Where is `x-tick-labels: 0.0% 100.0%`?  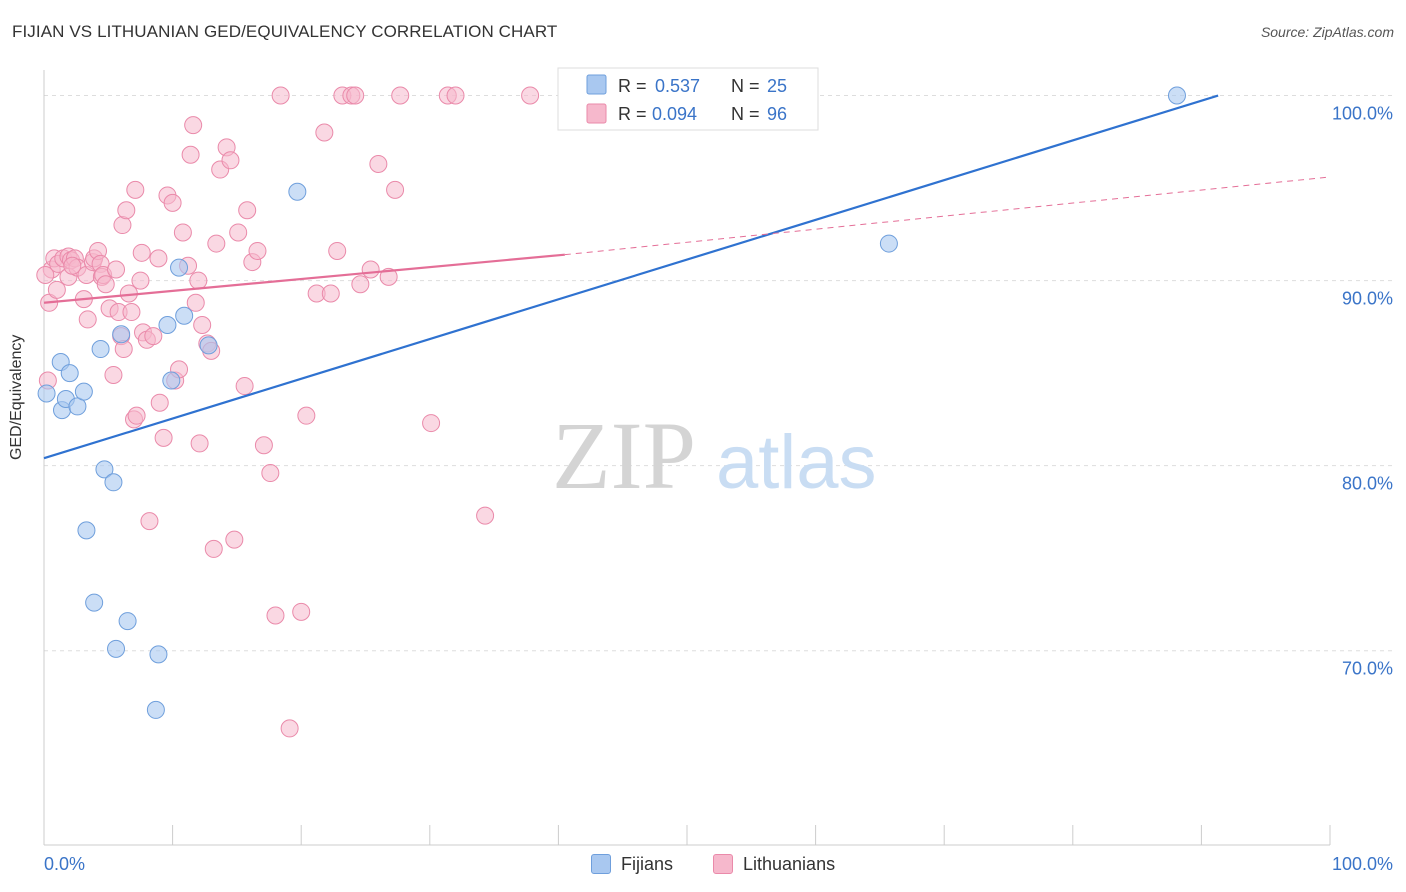 x-tick-labels: 0.0% 100.0% is located at coordinates (718, 864).